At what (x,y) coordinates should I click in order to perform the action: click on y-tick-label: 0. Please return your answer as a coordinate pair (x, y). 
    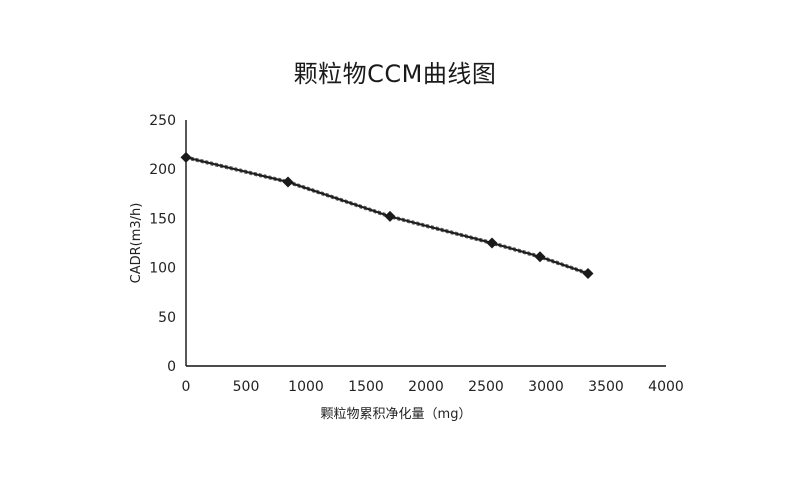
    Looking at the image, I should click on (171, 367).